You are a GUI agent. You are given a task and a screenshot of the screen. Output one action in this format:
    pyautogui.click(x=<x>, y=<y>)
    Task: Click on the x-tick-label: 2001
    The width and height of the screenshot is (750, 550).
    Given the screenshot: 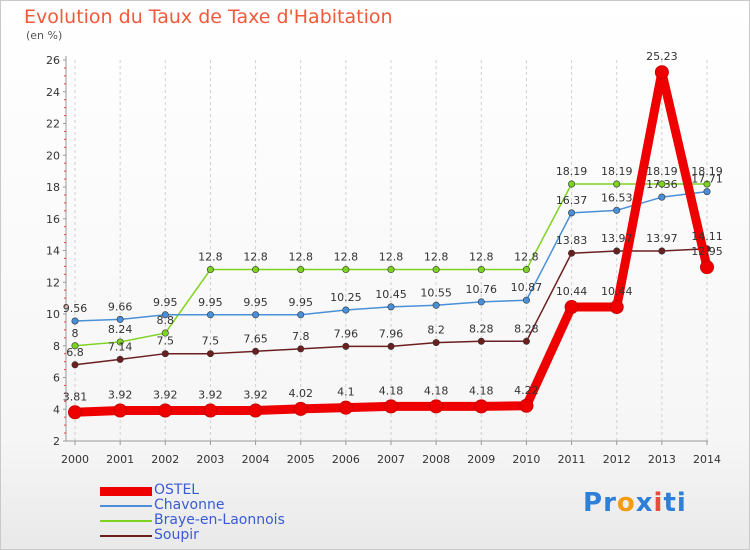 What is the action you would take?
    pyautogui.click(x=120, y=459)
    